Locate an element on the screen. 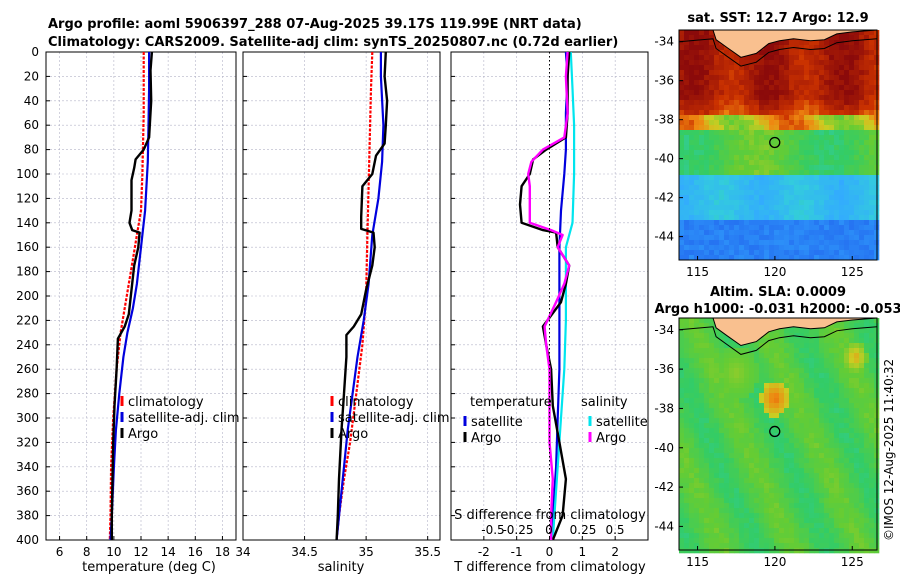 Image resolution: width=900 pixels, height=580 pixels. depth-tick-label: 220 is located at coordinates (27, 320).